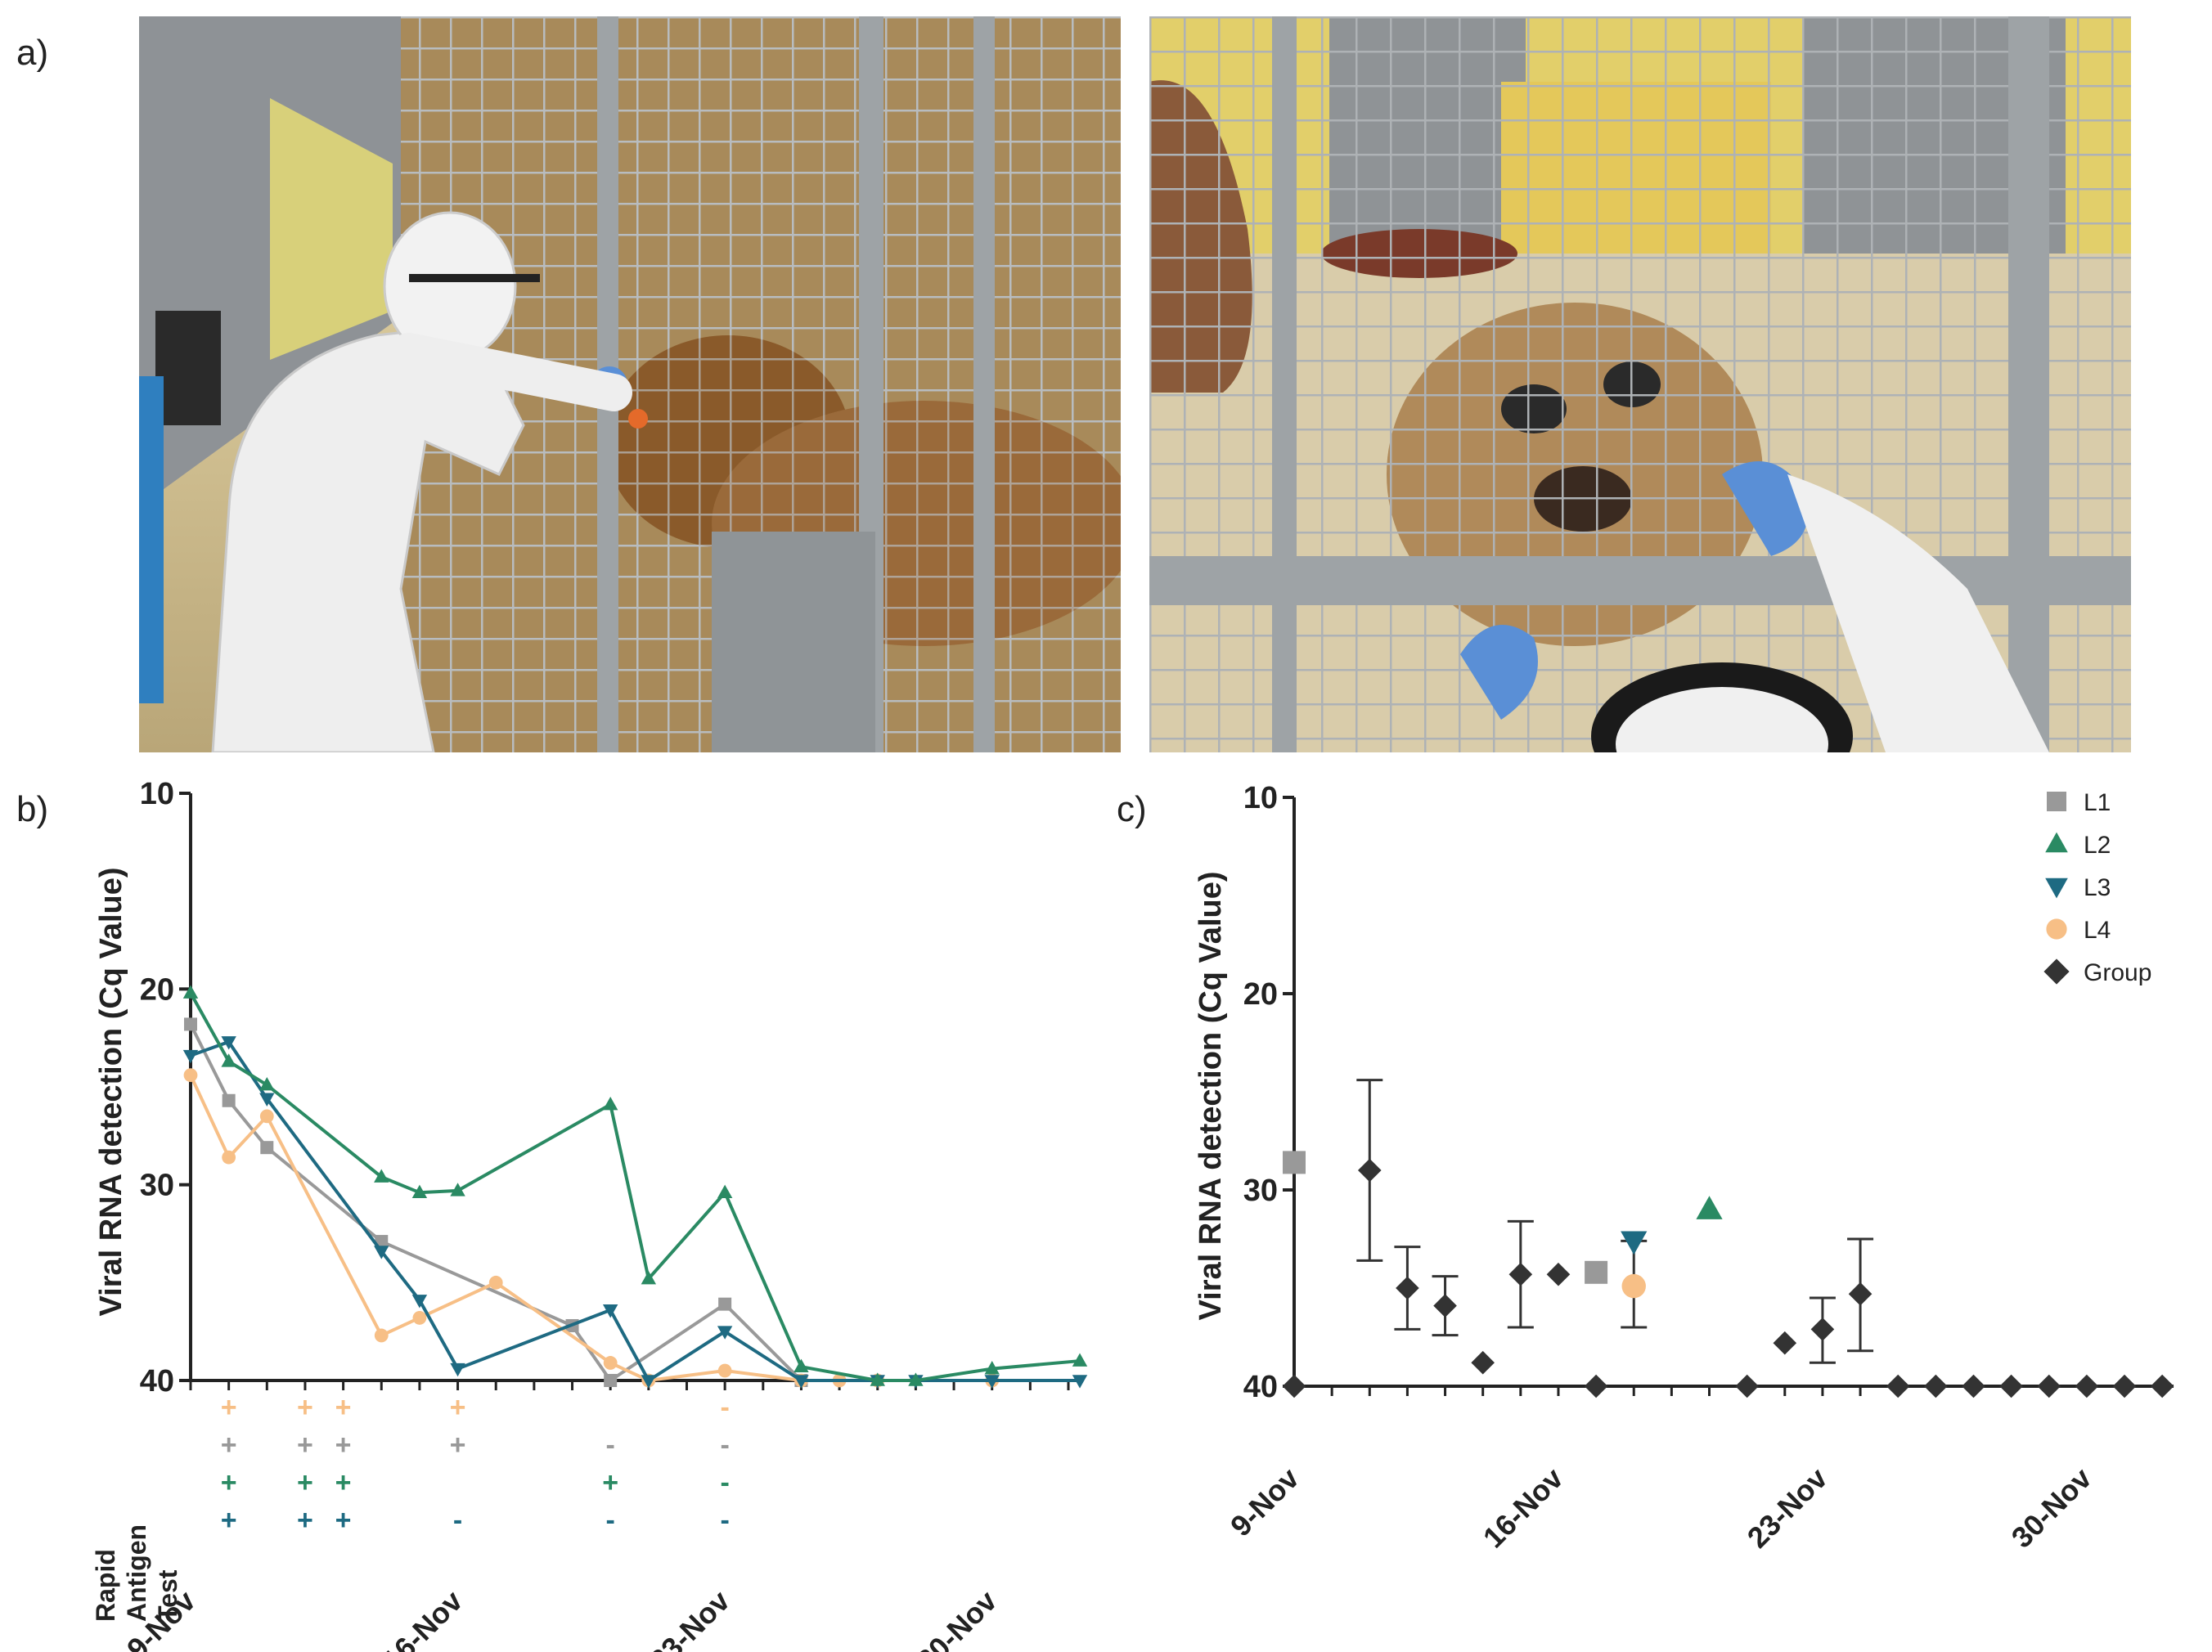 The width and height of the screenshot is (2212, 1652). I want to click on panel-label-a: a), so click(32, 53).